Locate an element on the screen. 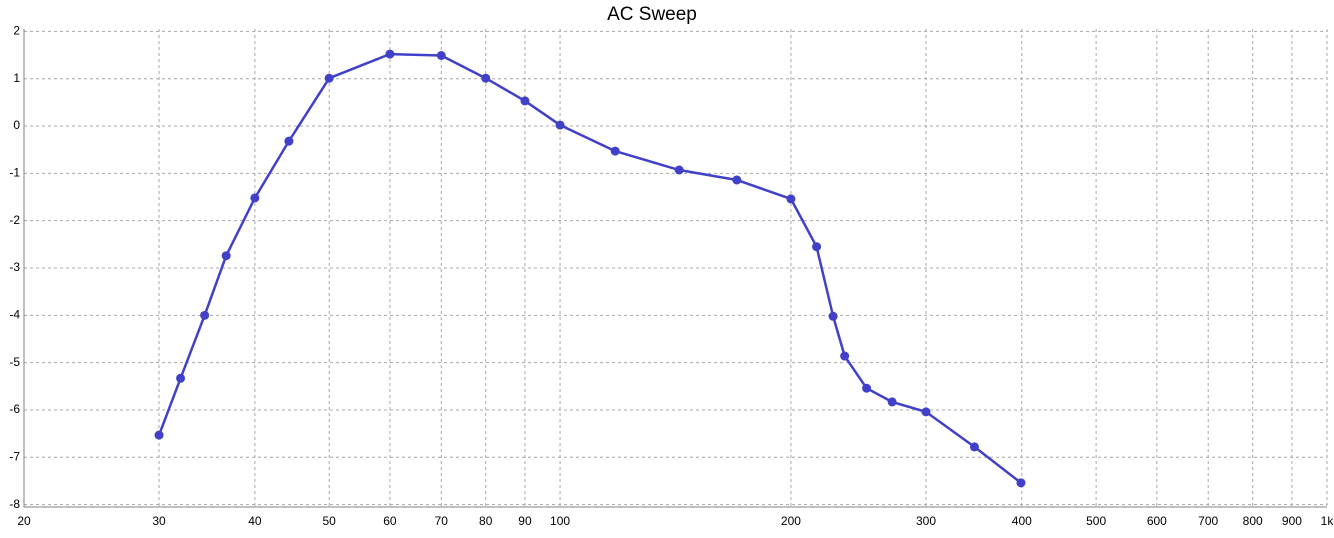 The image size is (1334, 538). y-tick-label: -7 is located at coordinates (14, 456).